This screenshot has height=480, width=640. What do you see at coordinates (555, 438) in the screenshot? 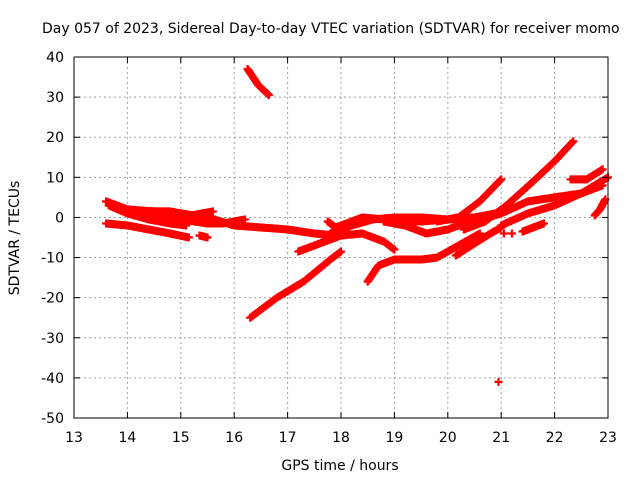
I see `x-tick-label: 22` at bounding box center [555, 438].